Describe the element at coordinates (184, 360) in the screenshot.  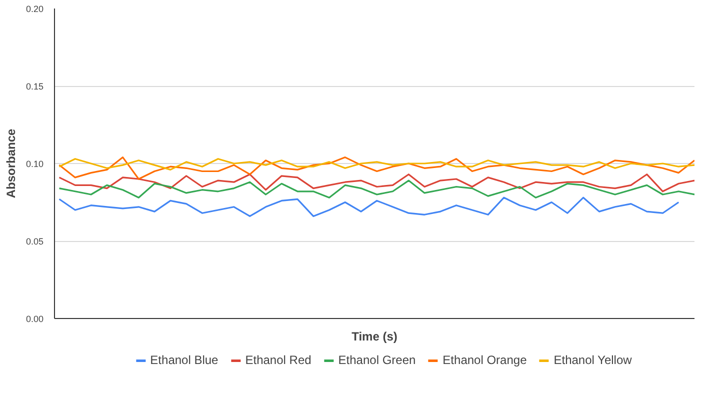
I see `legend-label: Ethanol Blue` at that location.